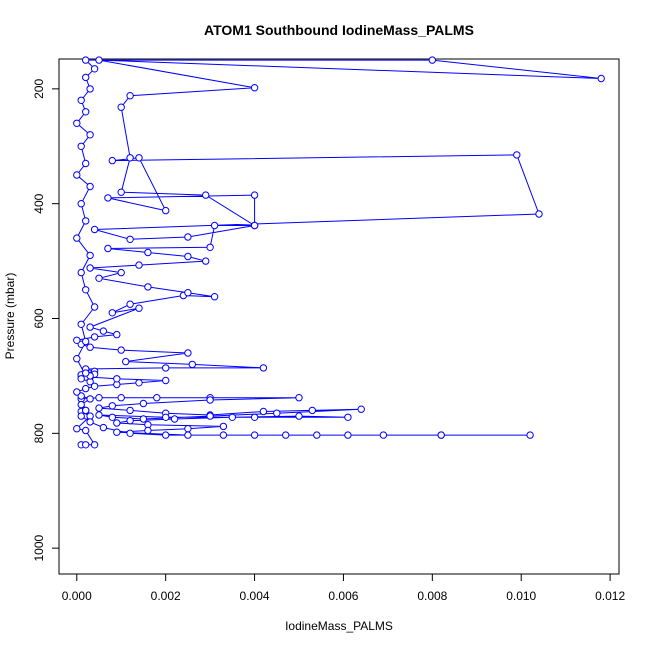 Image resolution: width=650 pixels, height=650 pixels. What do you see at coordinates (77, 596) in the screenshot?
I see `x-tick-label: 0.000` at bounding box center [77, 596].